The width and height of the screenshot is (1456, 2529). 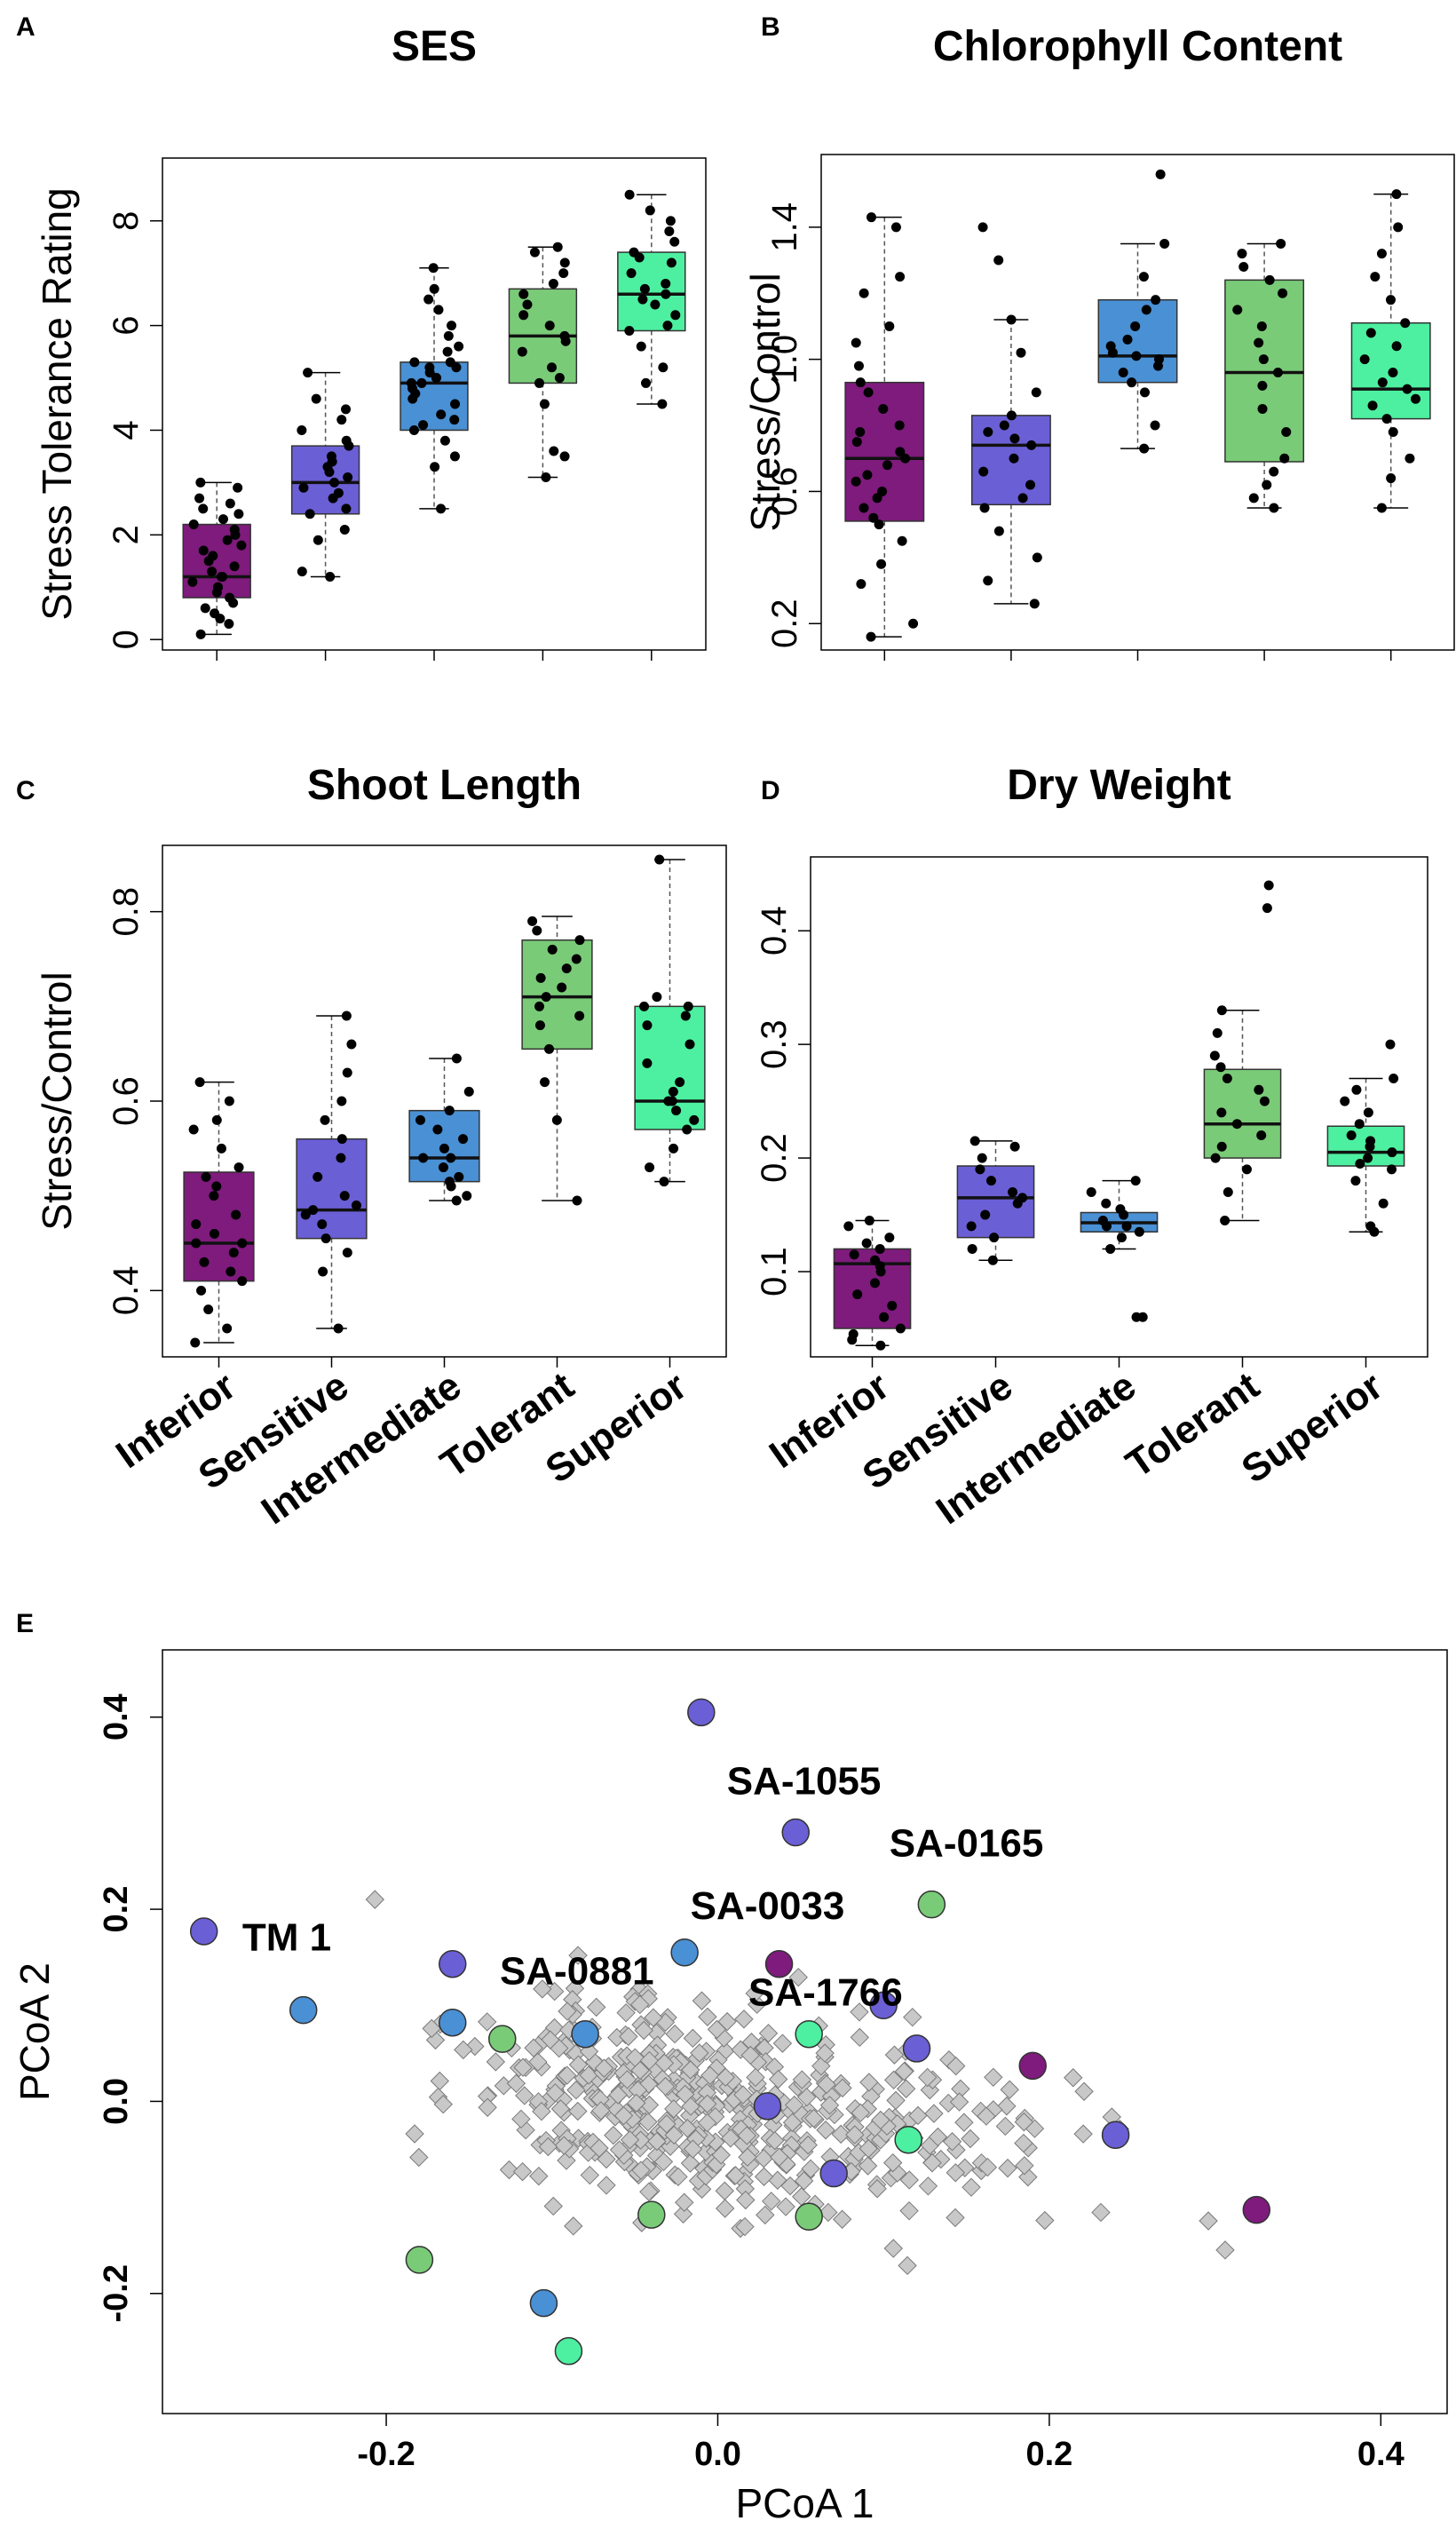 I want to click on panel-title-b: Chlorophyll Content, so click(x=1137, y=47).